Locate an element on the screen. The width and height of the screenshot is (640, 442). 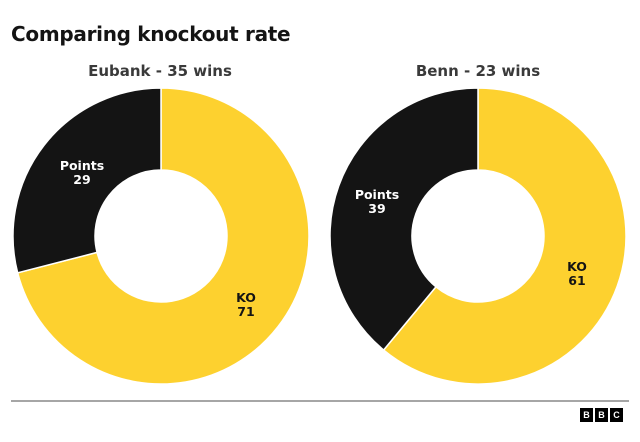
eubank-points-slice is located at coordinates (87, 180).